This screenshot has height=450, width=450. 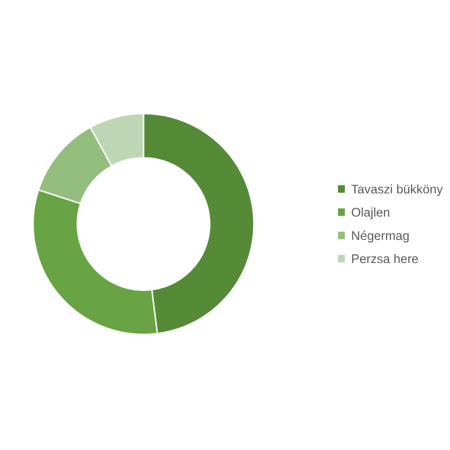 What do you see at coordinates (380, 236) in the screenshot?
I see `legend-label: Négermag` at bounding box center [380, 236].